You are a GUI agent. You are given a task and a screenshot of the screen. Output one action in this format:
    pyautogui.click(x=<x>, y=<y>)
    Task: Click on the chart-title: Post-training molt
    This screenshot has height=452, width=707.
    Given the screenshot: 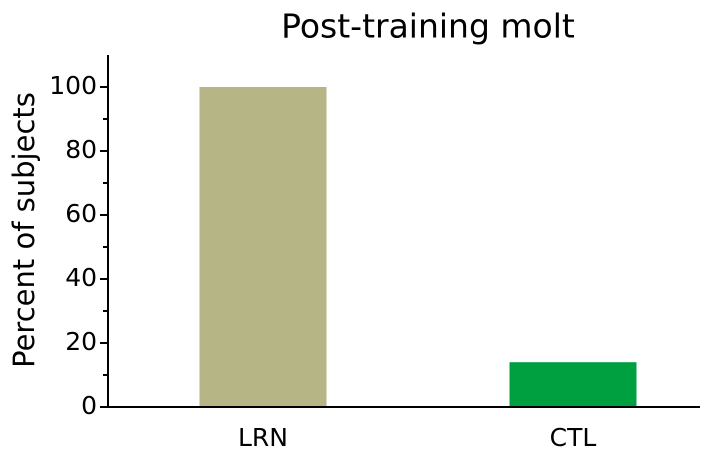 What is the action you would take?
    pyautogui.click(x=428, y=26)
    